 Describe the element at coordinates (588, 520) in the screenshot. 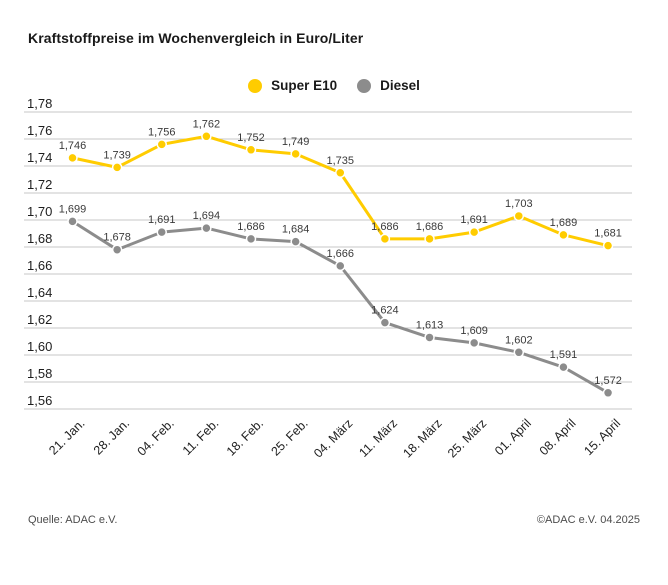

I see `copyright-note: ©ADAC e.V. 04.2025` at that location.